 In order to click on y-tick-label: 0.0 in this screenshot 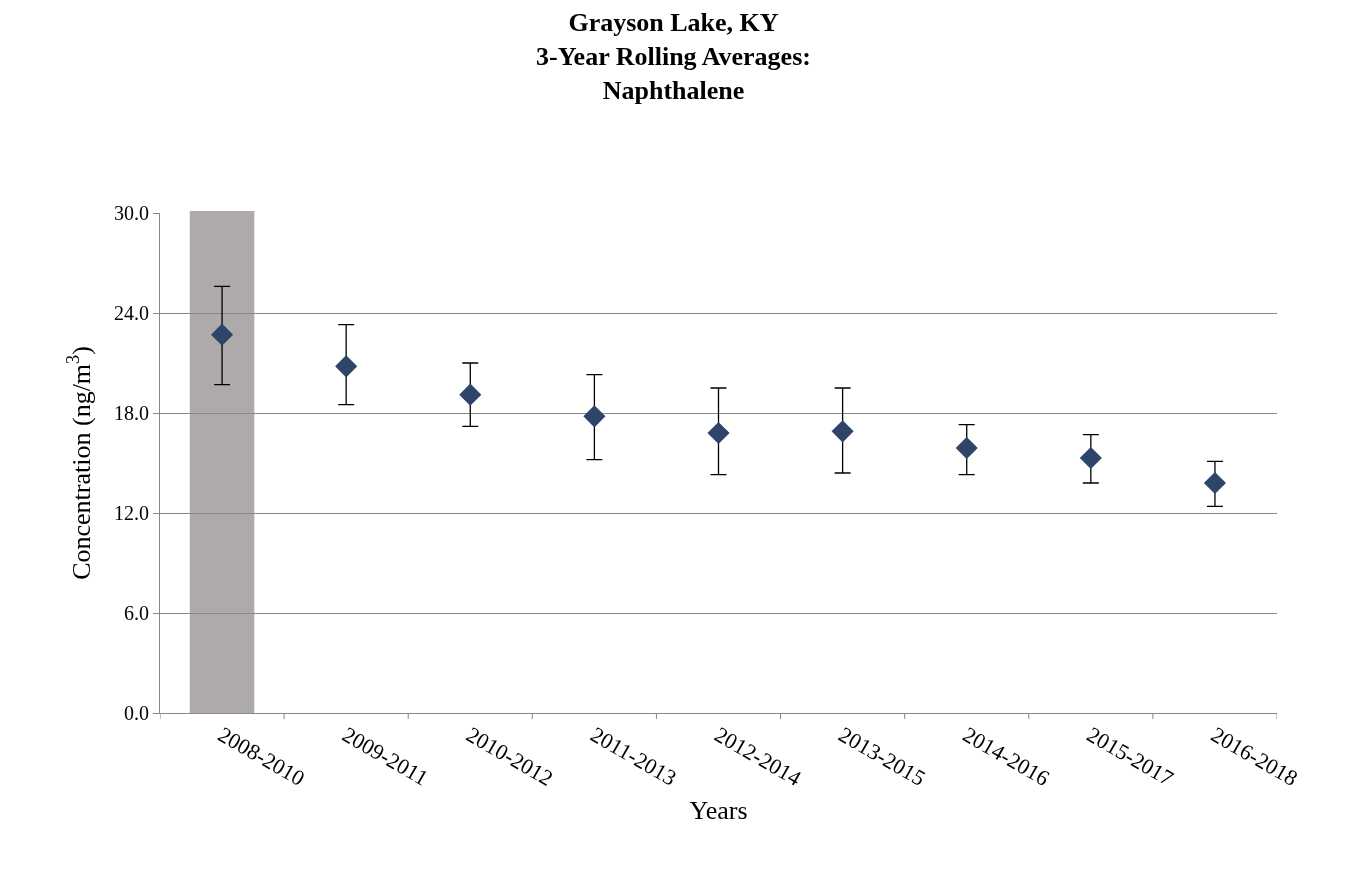, I will do `click(136, 713)`.